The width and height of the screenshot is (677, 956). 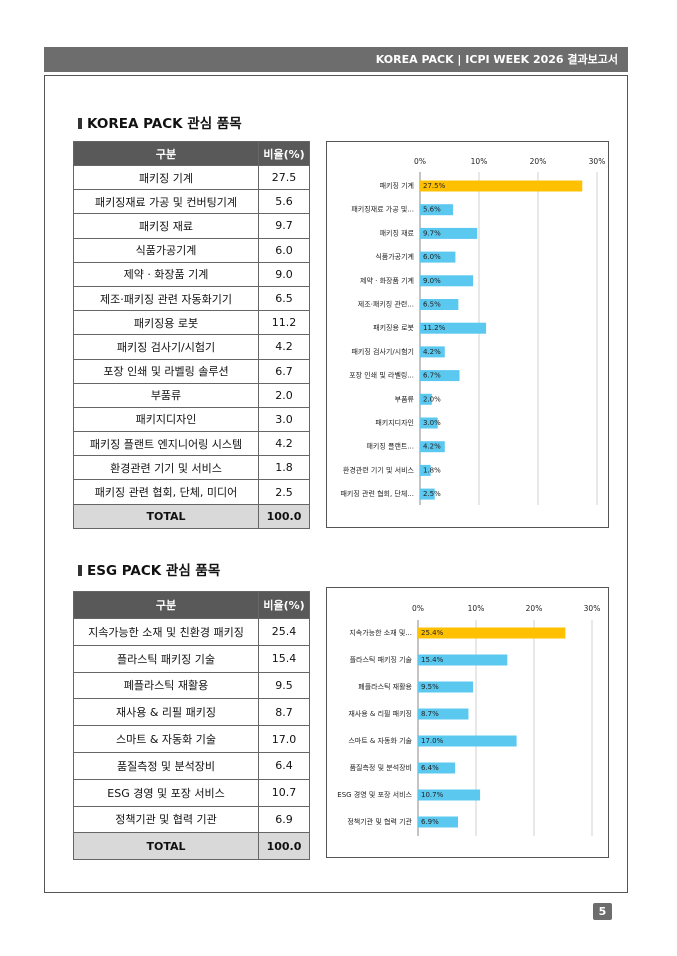 What do you see at coordinates (166, 819) in the screenshot?
I see `label-cell: 정책기관 및 협력 기관` at bounding box center [166, 819].